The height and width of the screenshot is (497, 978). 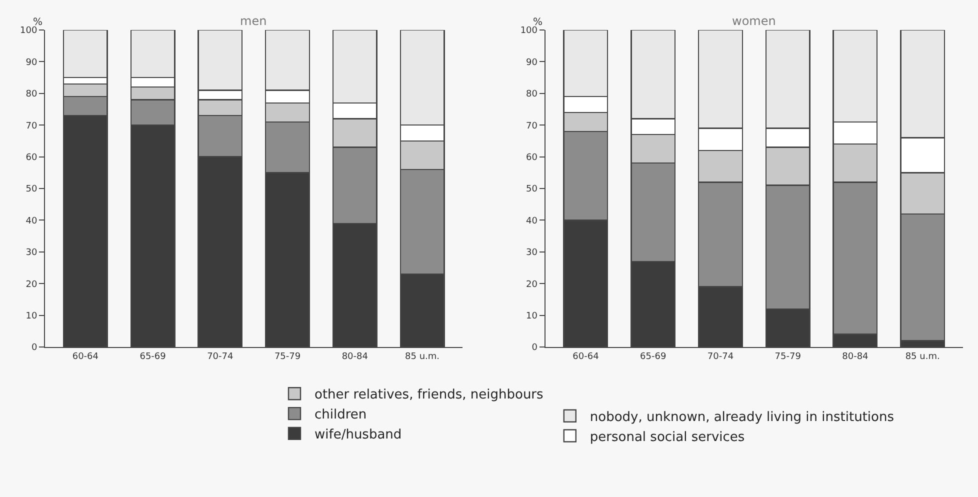 What do you see at coordinates (340, 415) in the screenshot?
I see `legend-label: children` at bounding box center [340, 415].